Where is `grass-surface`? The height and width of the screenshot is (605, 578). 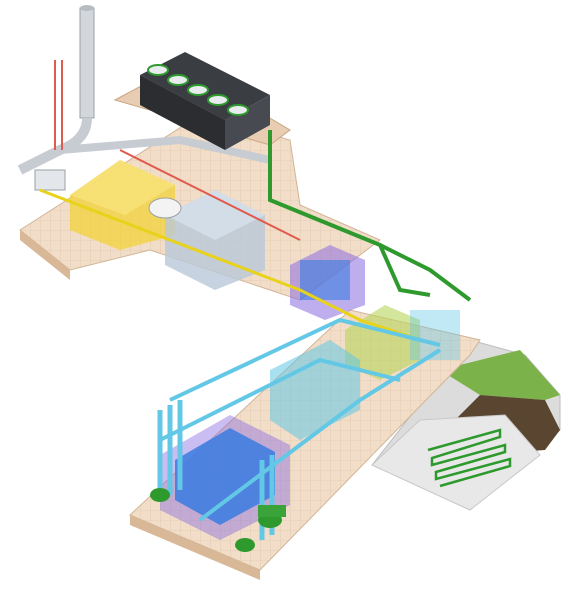 grass-surface is located at coordinates (500, 375).